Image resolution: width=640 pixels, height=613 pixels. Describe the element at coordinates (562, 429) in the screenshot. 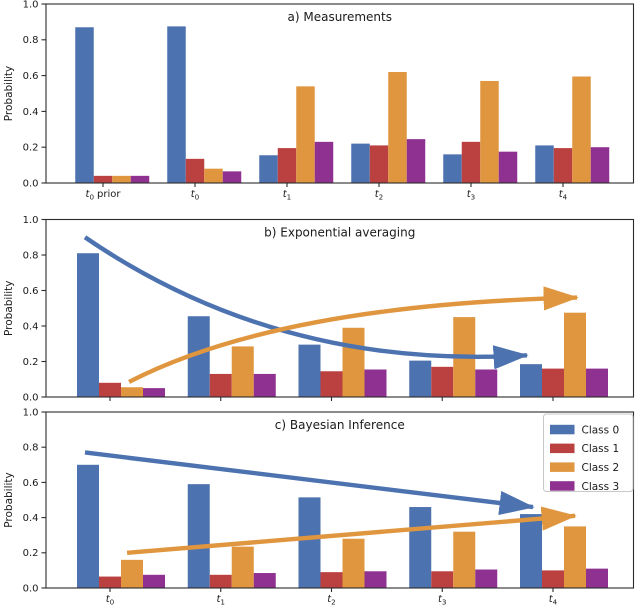

I see `legend-swatch-class0` at that location.